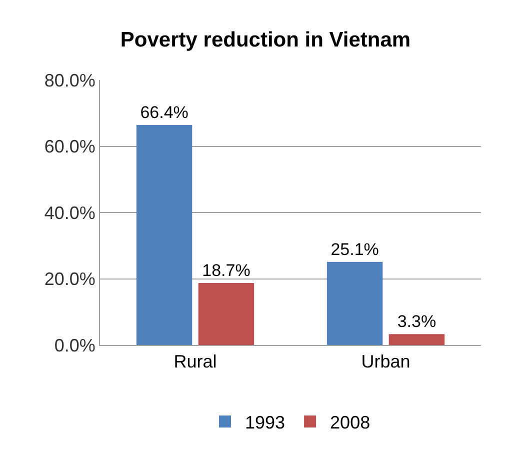 The width and height of the screenshot is (531, 455). I want to click on y-tick-label: 80.0%, so click(70, 80).